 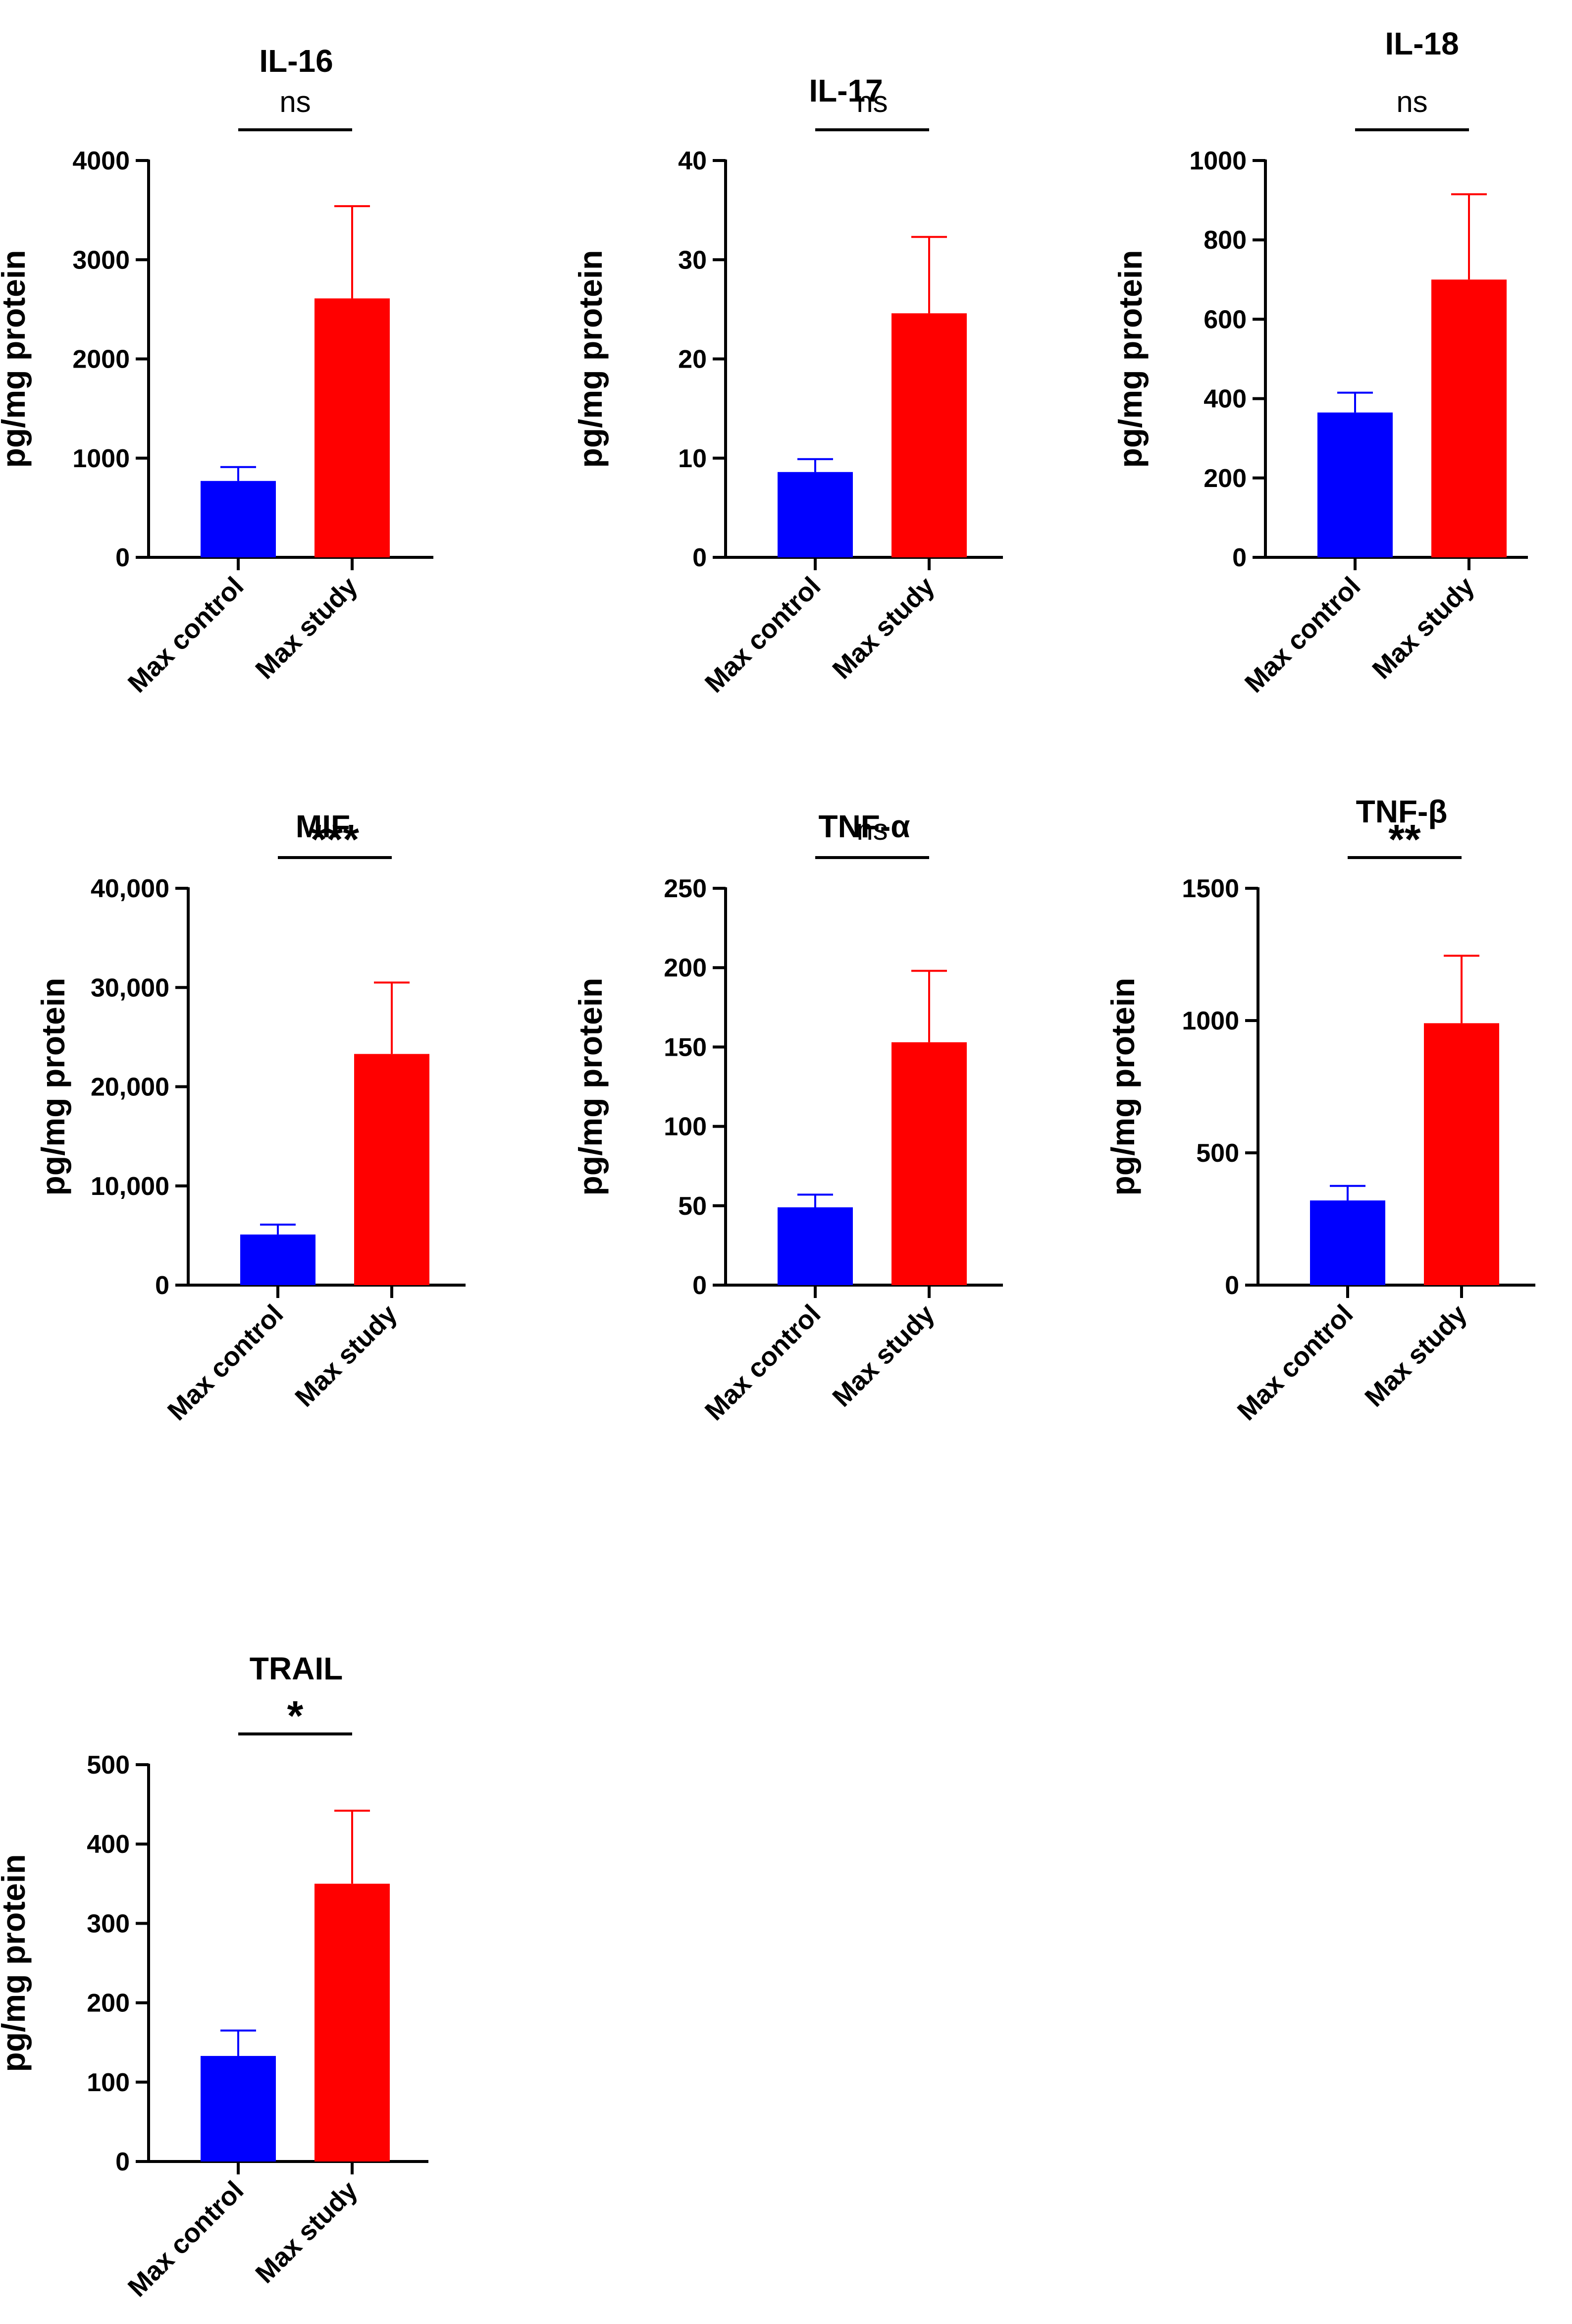 What do you see at coordinates (686, 888) in the screenshot?
I see `y-tick-label: 250` at bounding box center [686, 888].